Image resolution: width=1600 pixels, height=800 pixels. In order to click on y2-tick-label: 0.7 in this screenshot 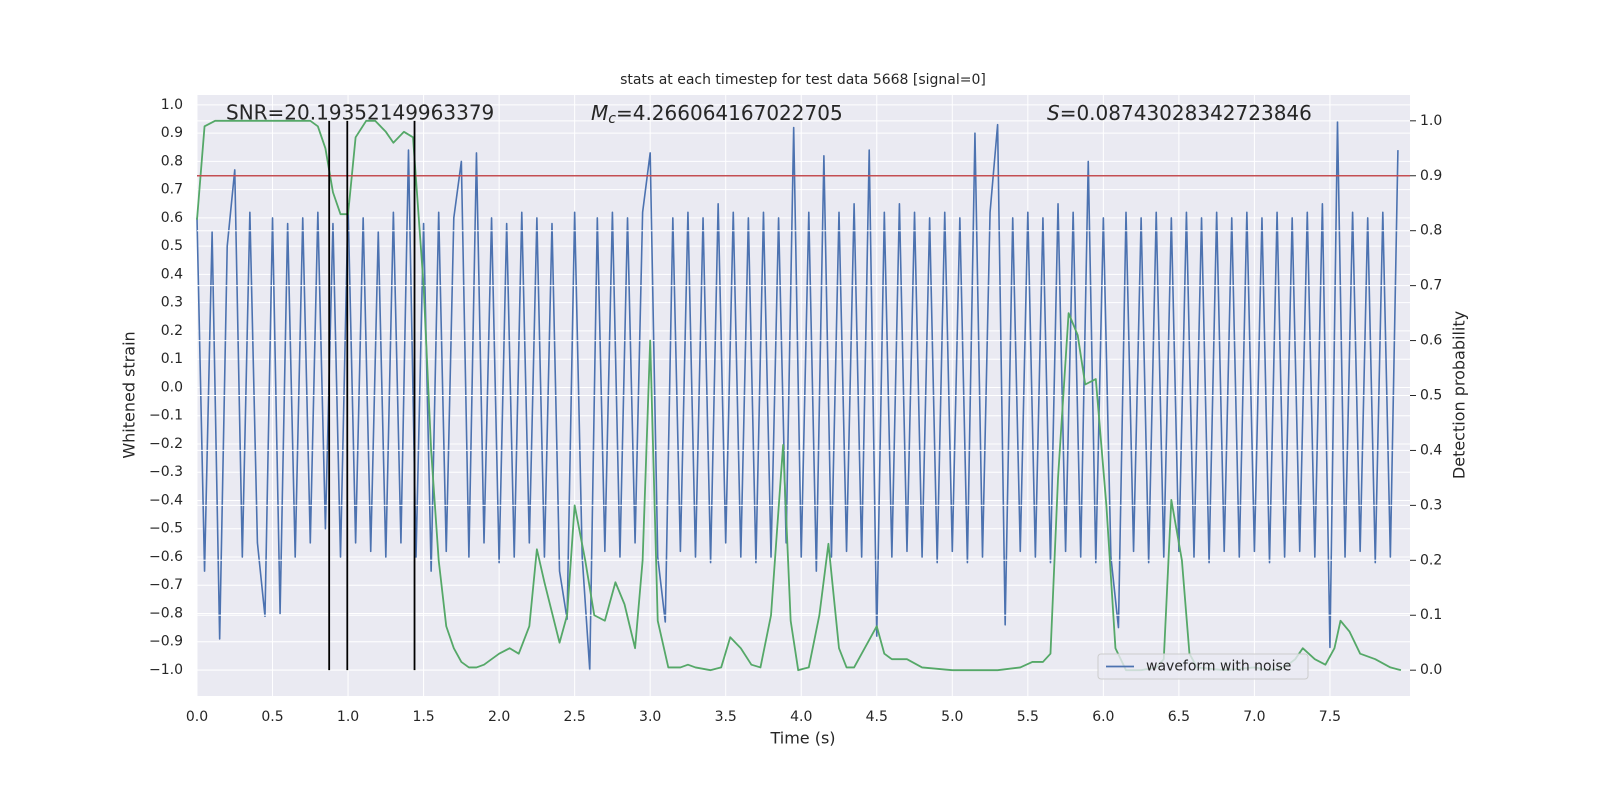, I will do `click(1431, 286)`.